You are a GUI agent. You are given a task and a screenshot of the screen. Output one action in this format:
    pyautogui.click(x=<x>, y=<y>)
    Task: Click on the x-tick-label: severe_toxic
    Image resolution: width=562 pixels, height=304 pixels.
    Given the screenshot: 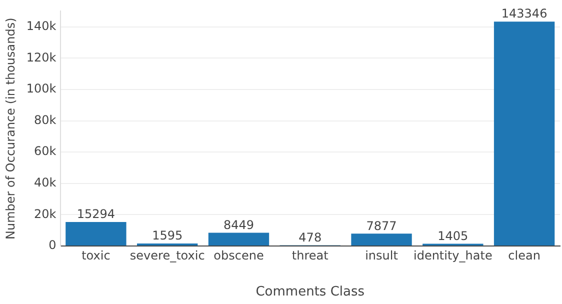 What is the action you would take?
    pyautogui.click(x=167, y=255)
    